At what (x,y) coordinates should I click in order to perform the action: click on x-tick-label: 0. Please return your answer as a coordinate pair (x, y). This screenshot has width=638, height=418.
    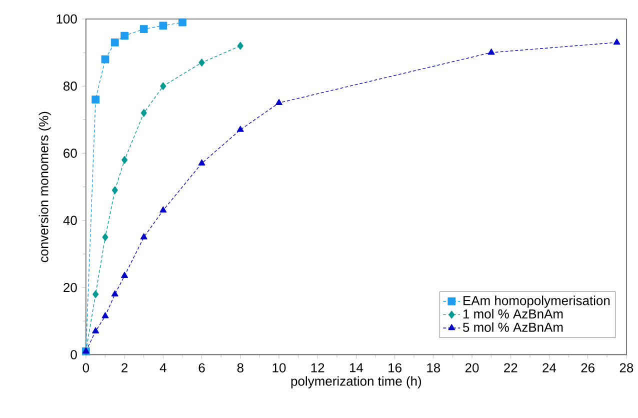
    Looking at the image, I should click on (86, 368).